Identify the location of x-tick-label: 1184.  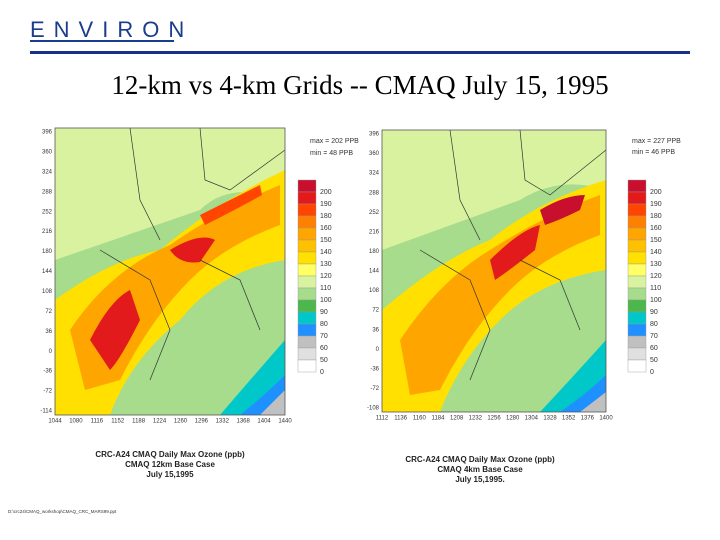
(439, 419).